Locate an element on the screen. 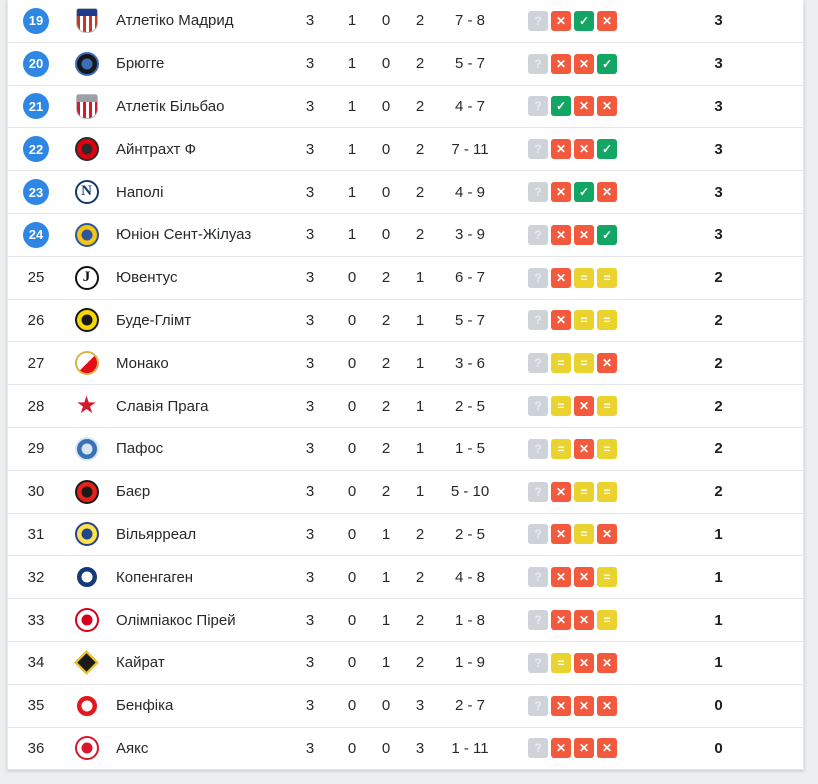 The width and height of the screenshot is (818, 784). table-row: 28 ★ Славія Прага 3 0 2 1 2 - 5 ? = ✕ = 2 is located at coordinates (405, 406).